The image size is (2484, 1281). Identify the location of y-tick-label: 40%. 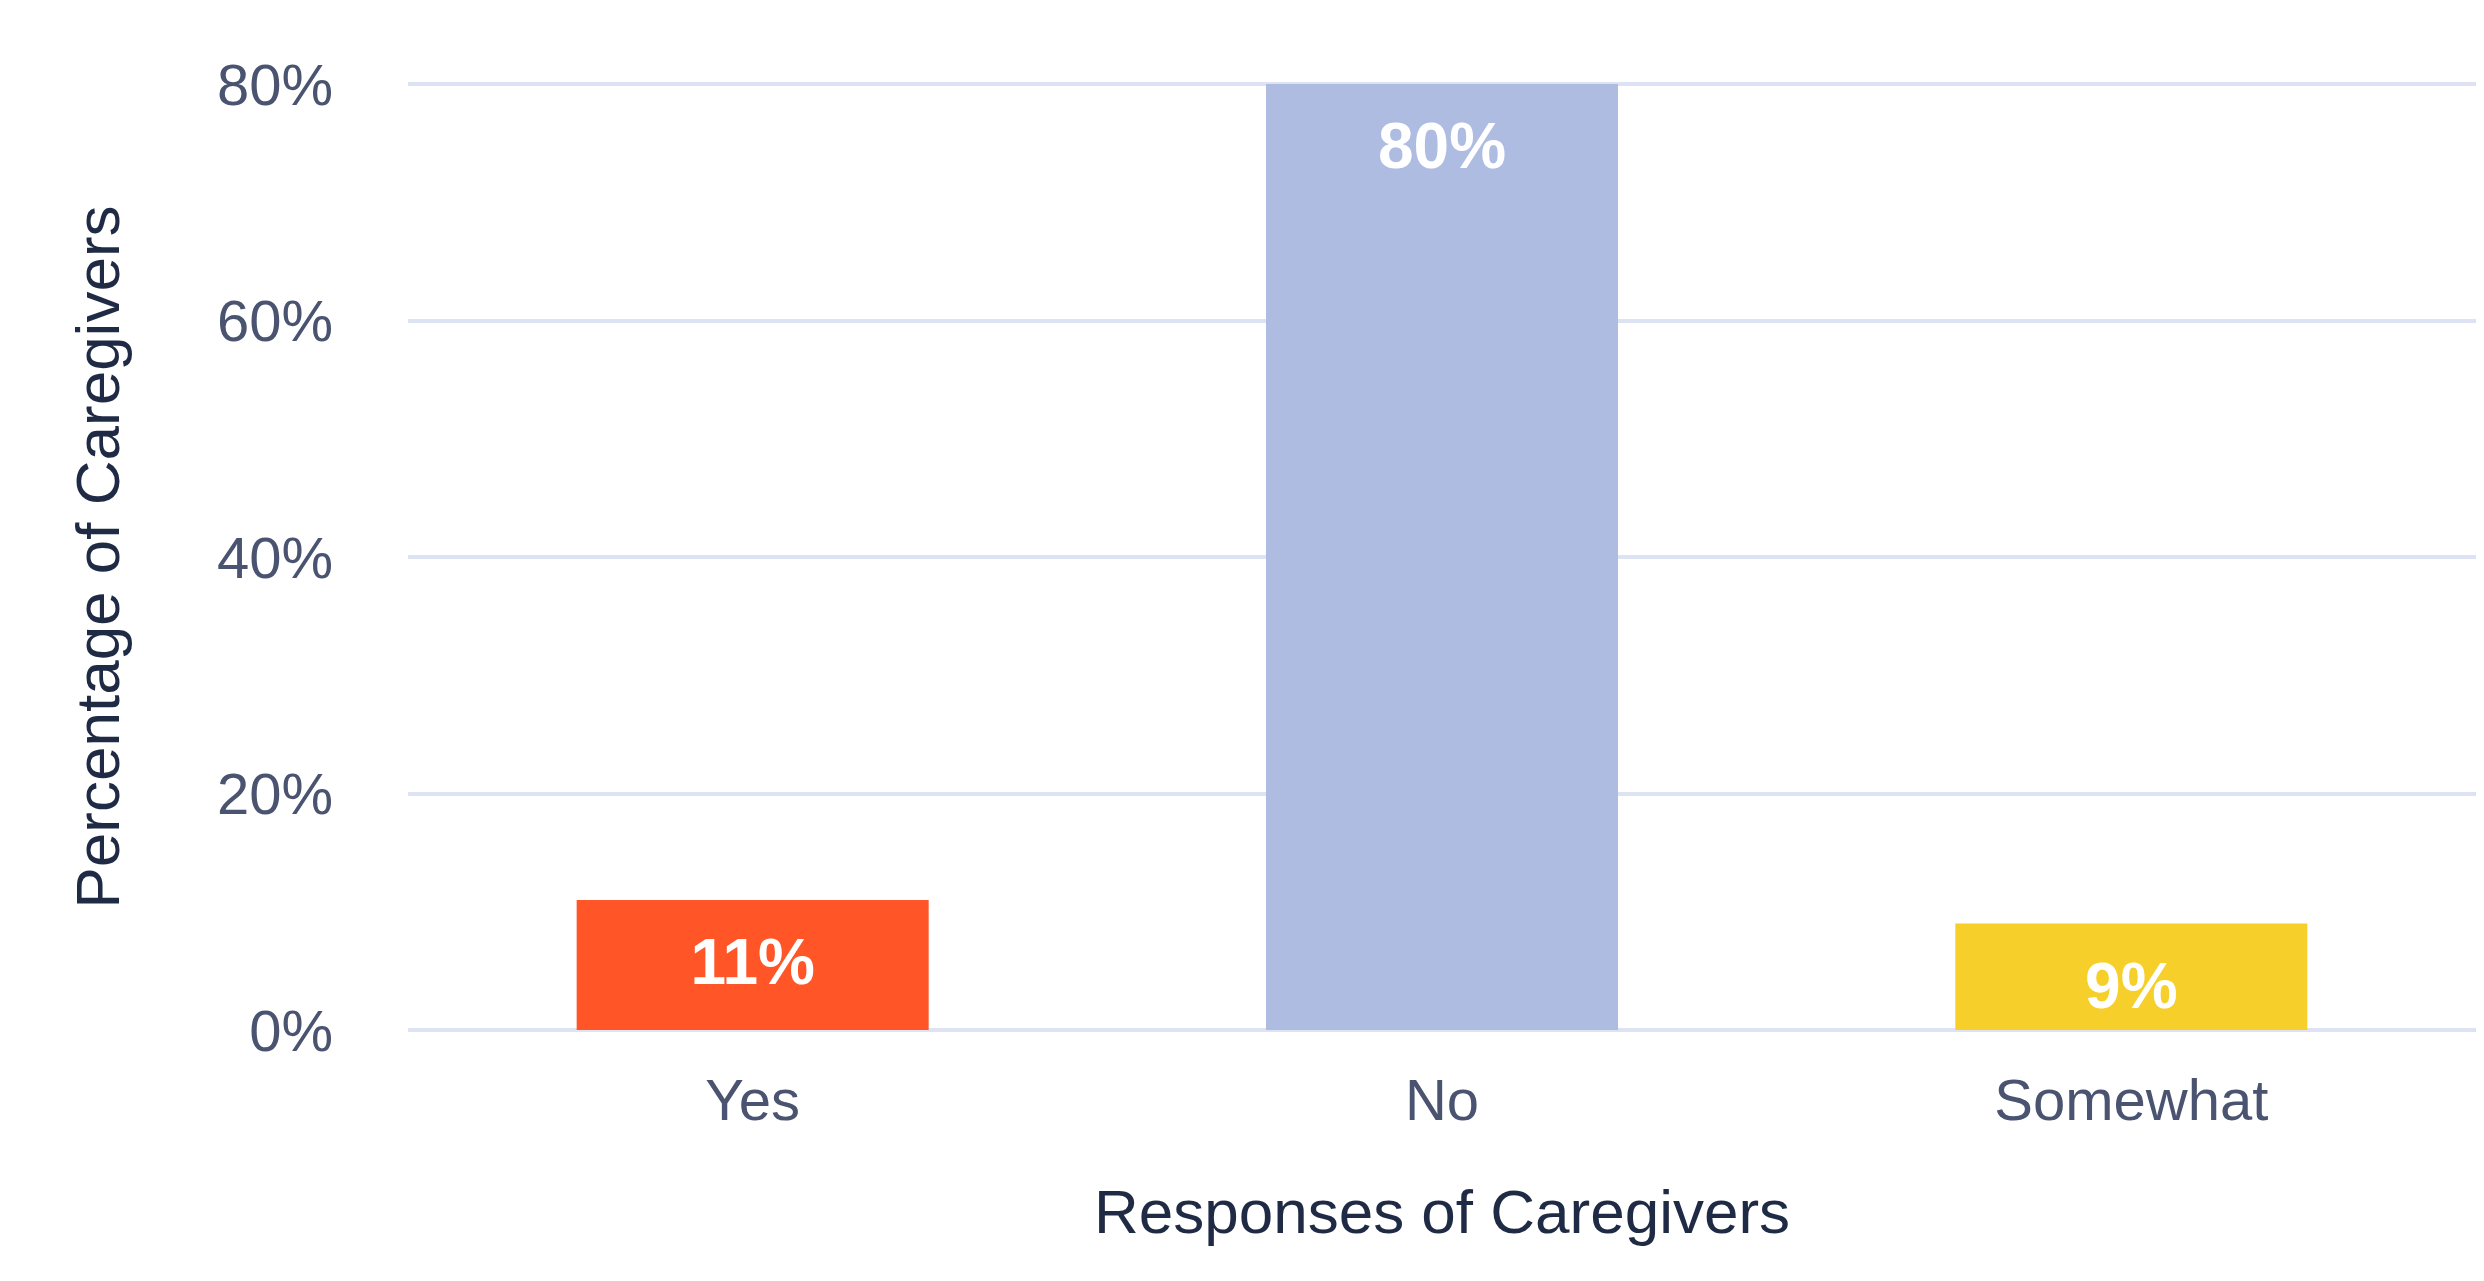
(274, 557).